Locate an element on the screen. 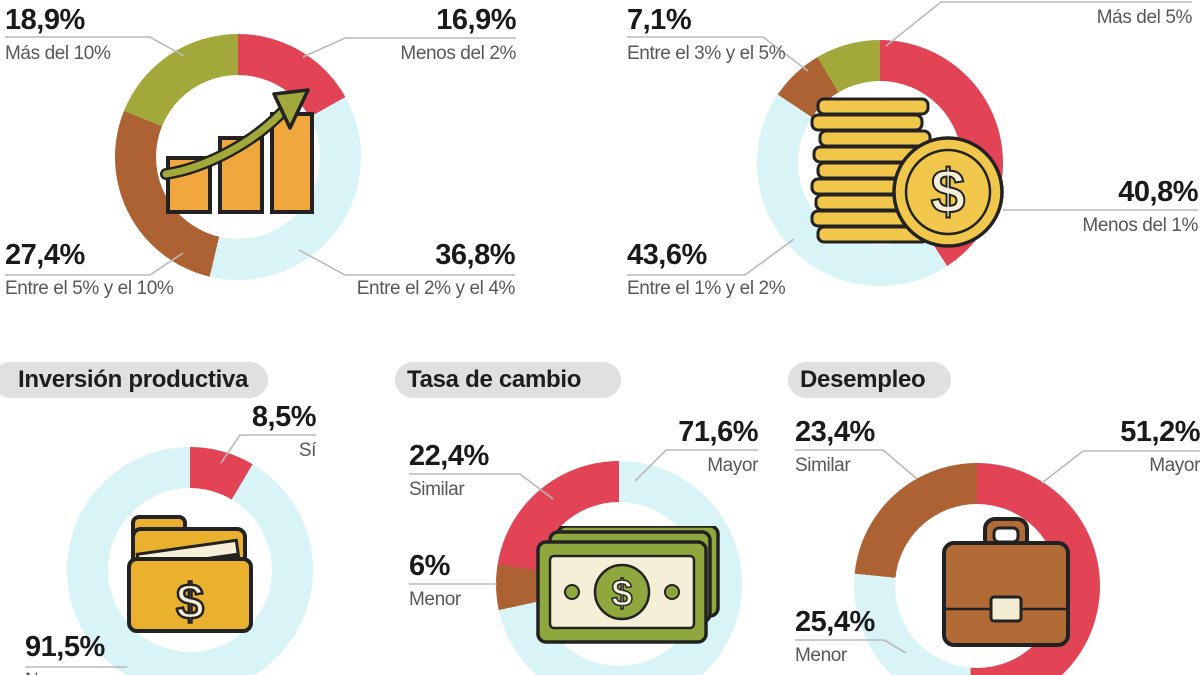 The height and width of the screenshot is (675, 1200). segment-category: Sí is located at coordinates (307, 450).